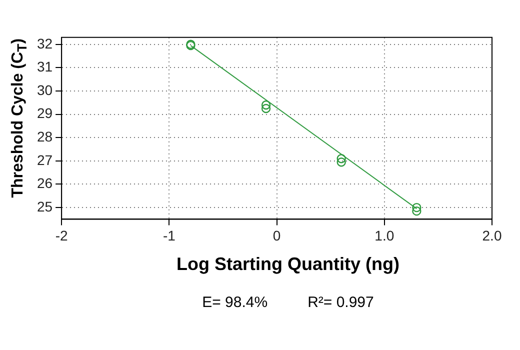 Image resolution: width=520 pixels, height=350 pixels. What do you see at coordinates (288, 264) in the screenshot?
I see `x-axis-title: Log Starting Quantity (ng)` at bounding box center [288, 264].